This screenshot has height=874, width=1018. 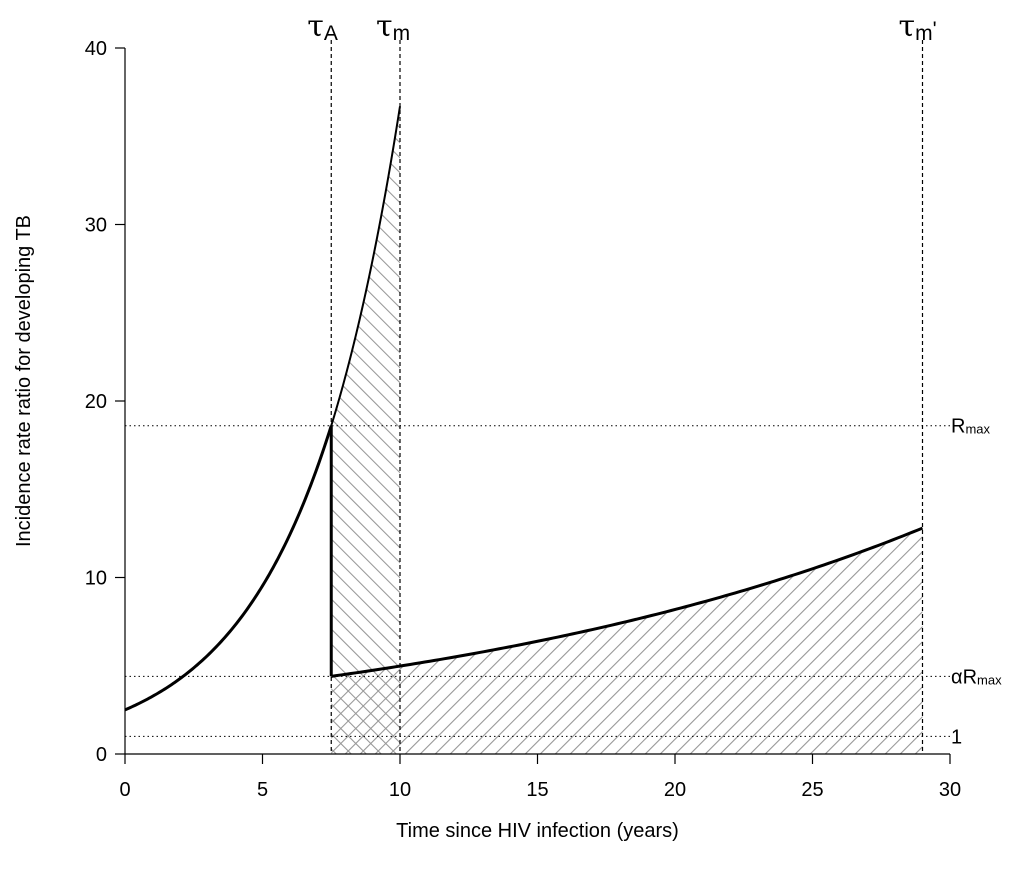 What do you see at coordinates (950, 790) in the screenshot?
I see `x-tick-label: 30` at bounding box center [950, 790].